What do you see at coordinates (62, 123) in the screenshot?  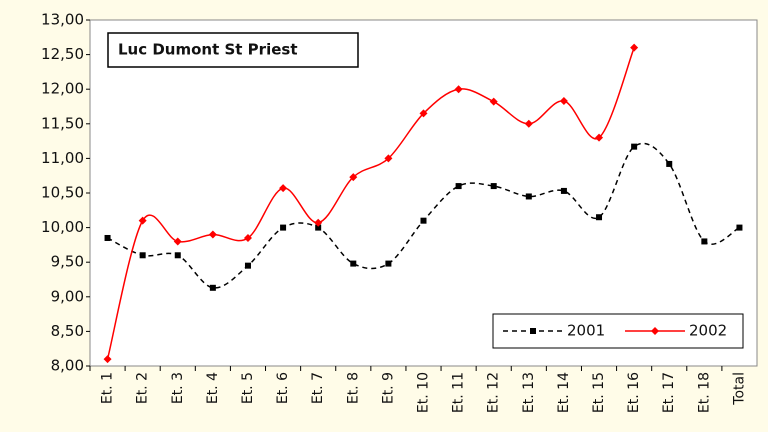 I see `y-tick-label: 11,50` at bounding box center [62, 123].